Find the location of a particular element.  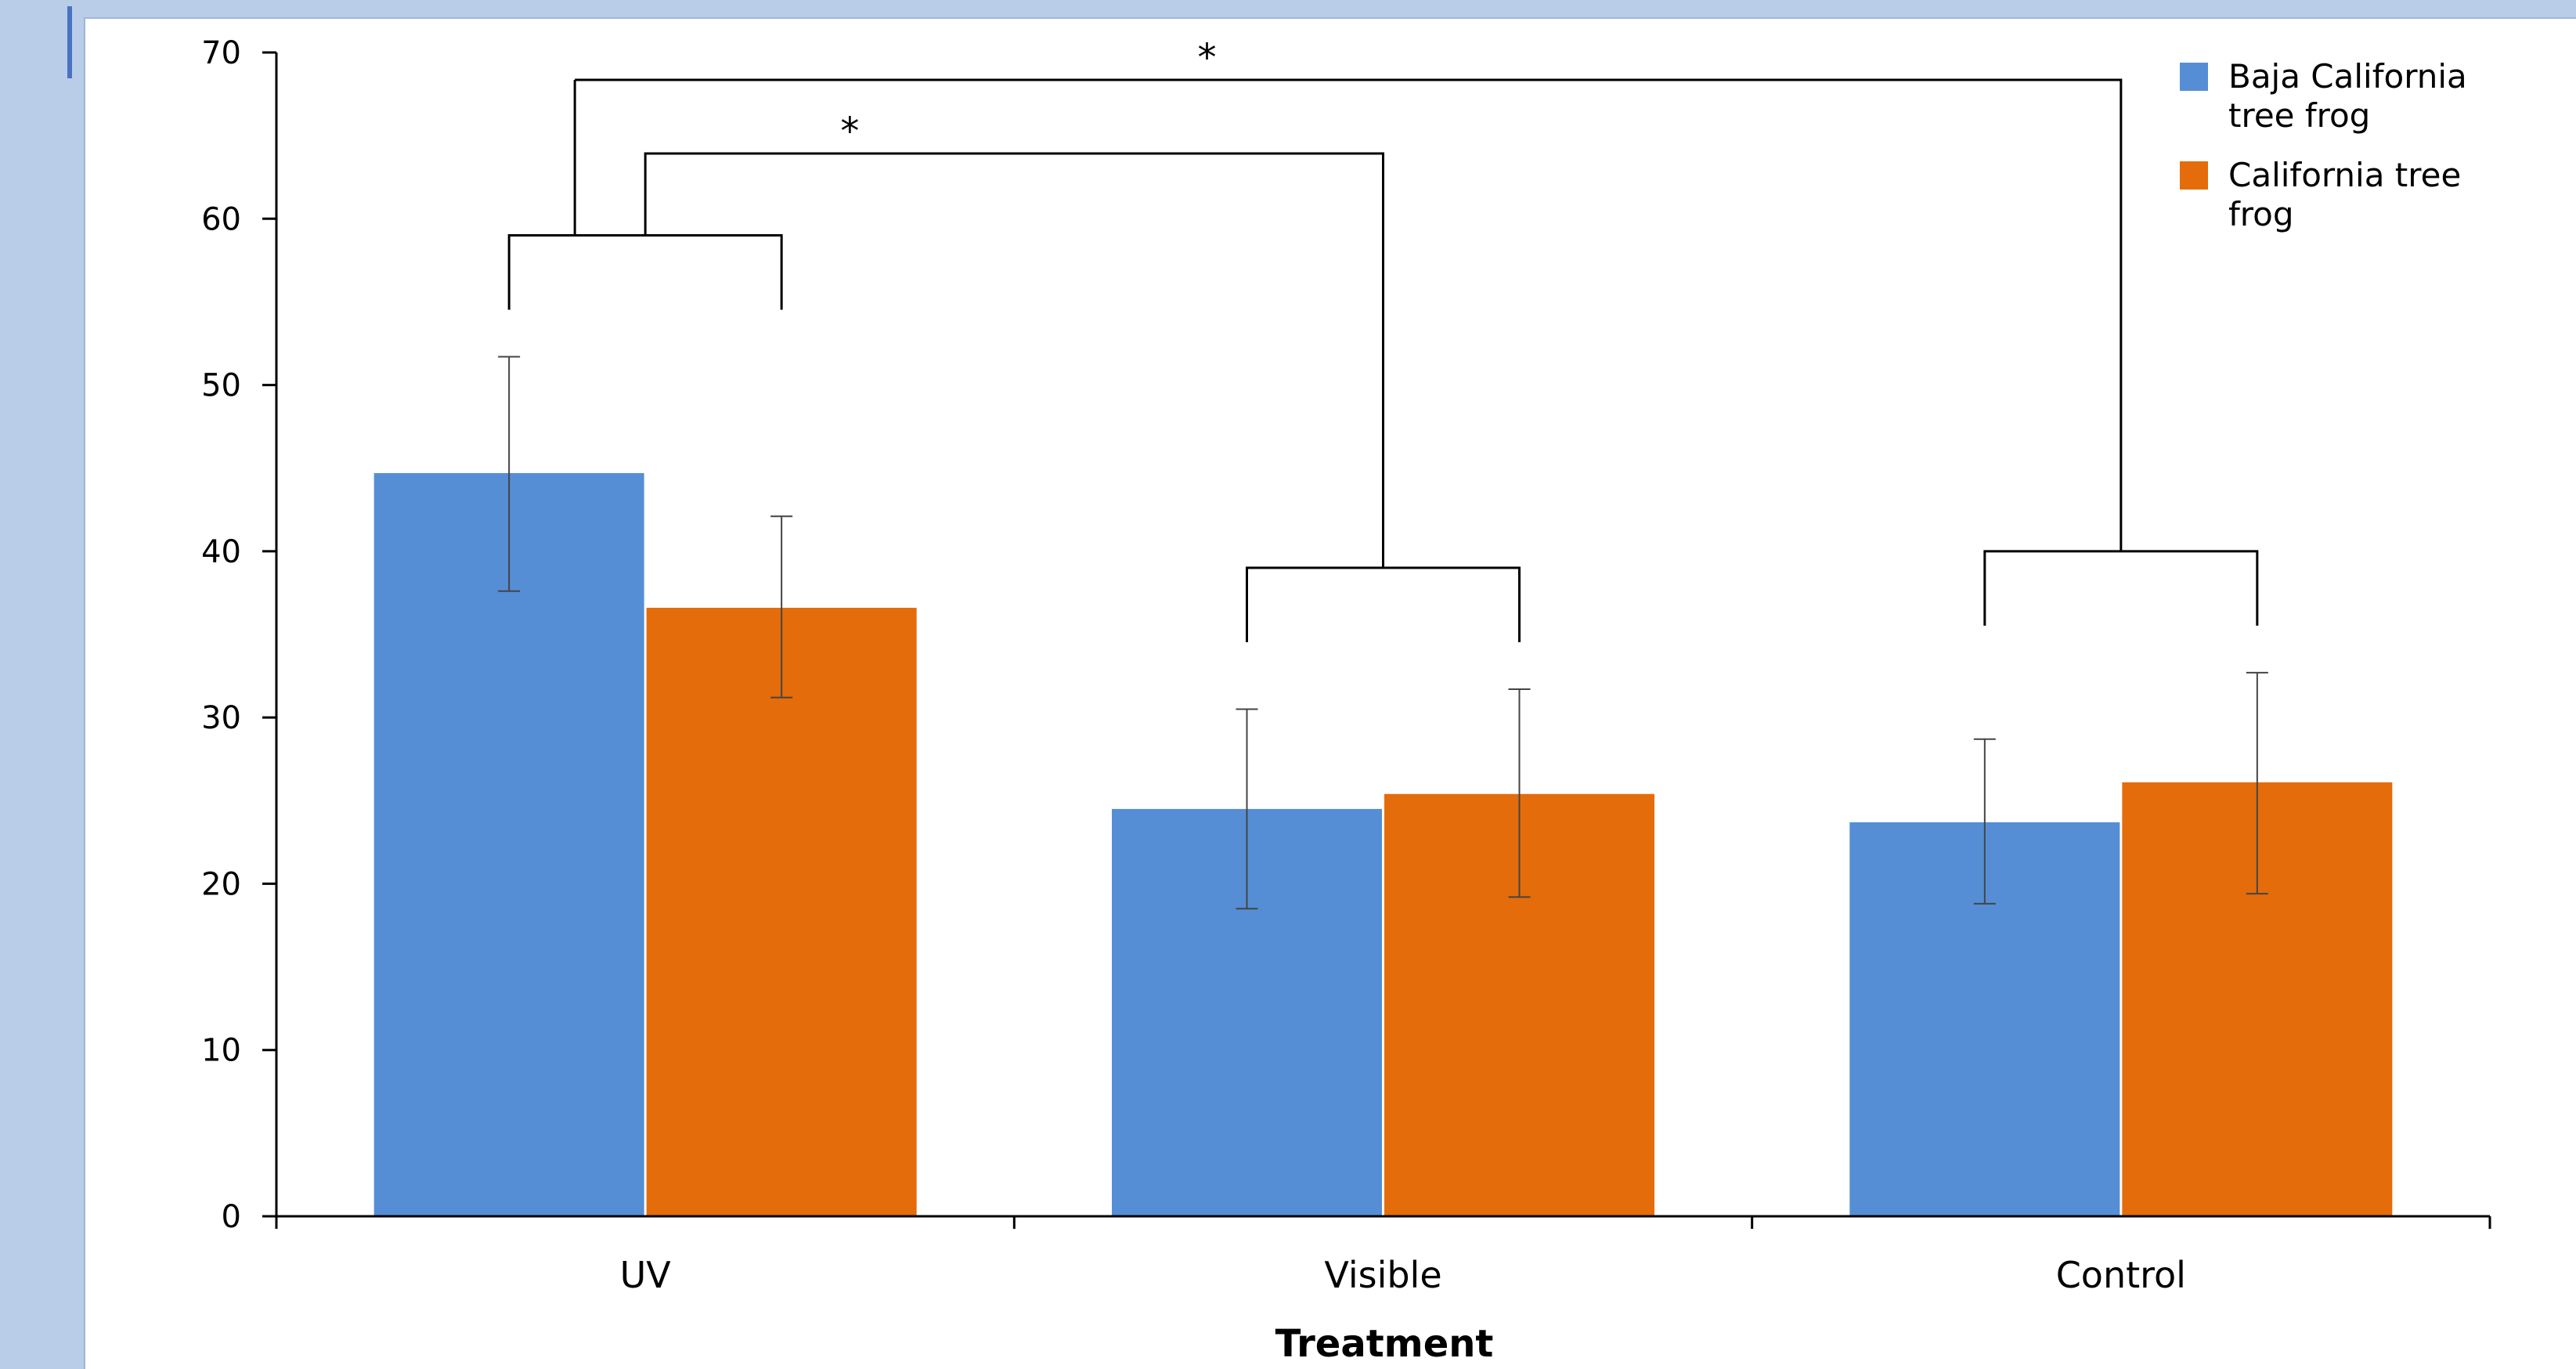

y-tick-label-40: 40 is located at coordinates (221, 552).